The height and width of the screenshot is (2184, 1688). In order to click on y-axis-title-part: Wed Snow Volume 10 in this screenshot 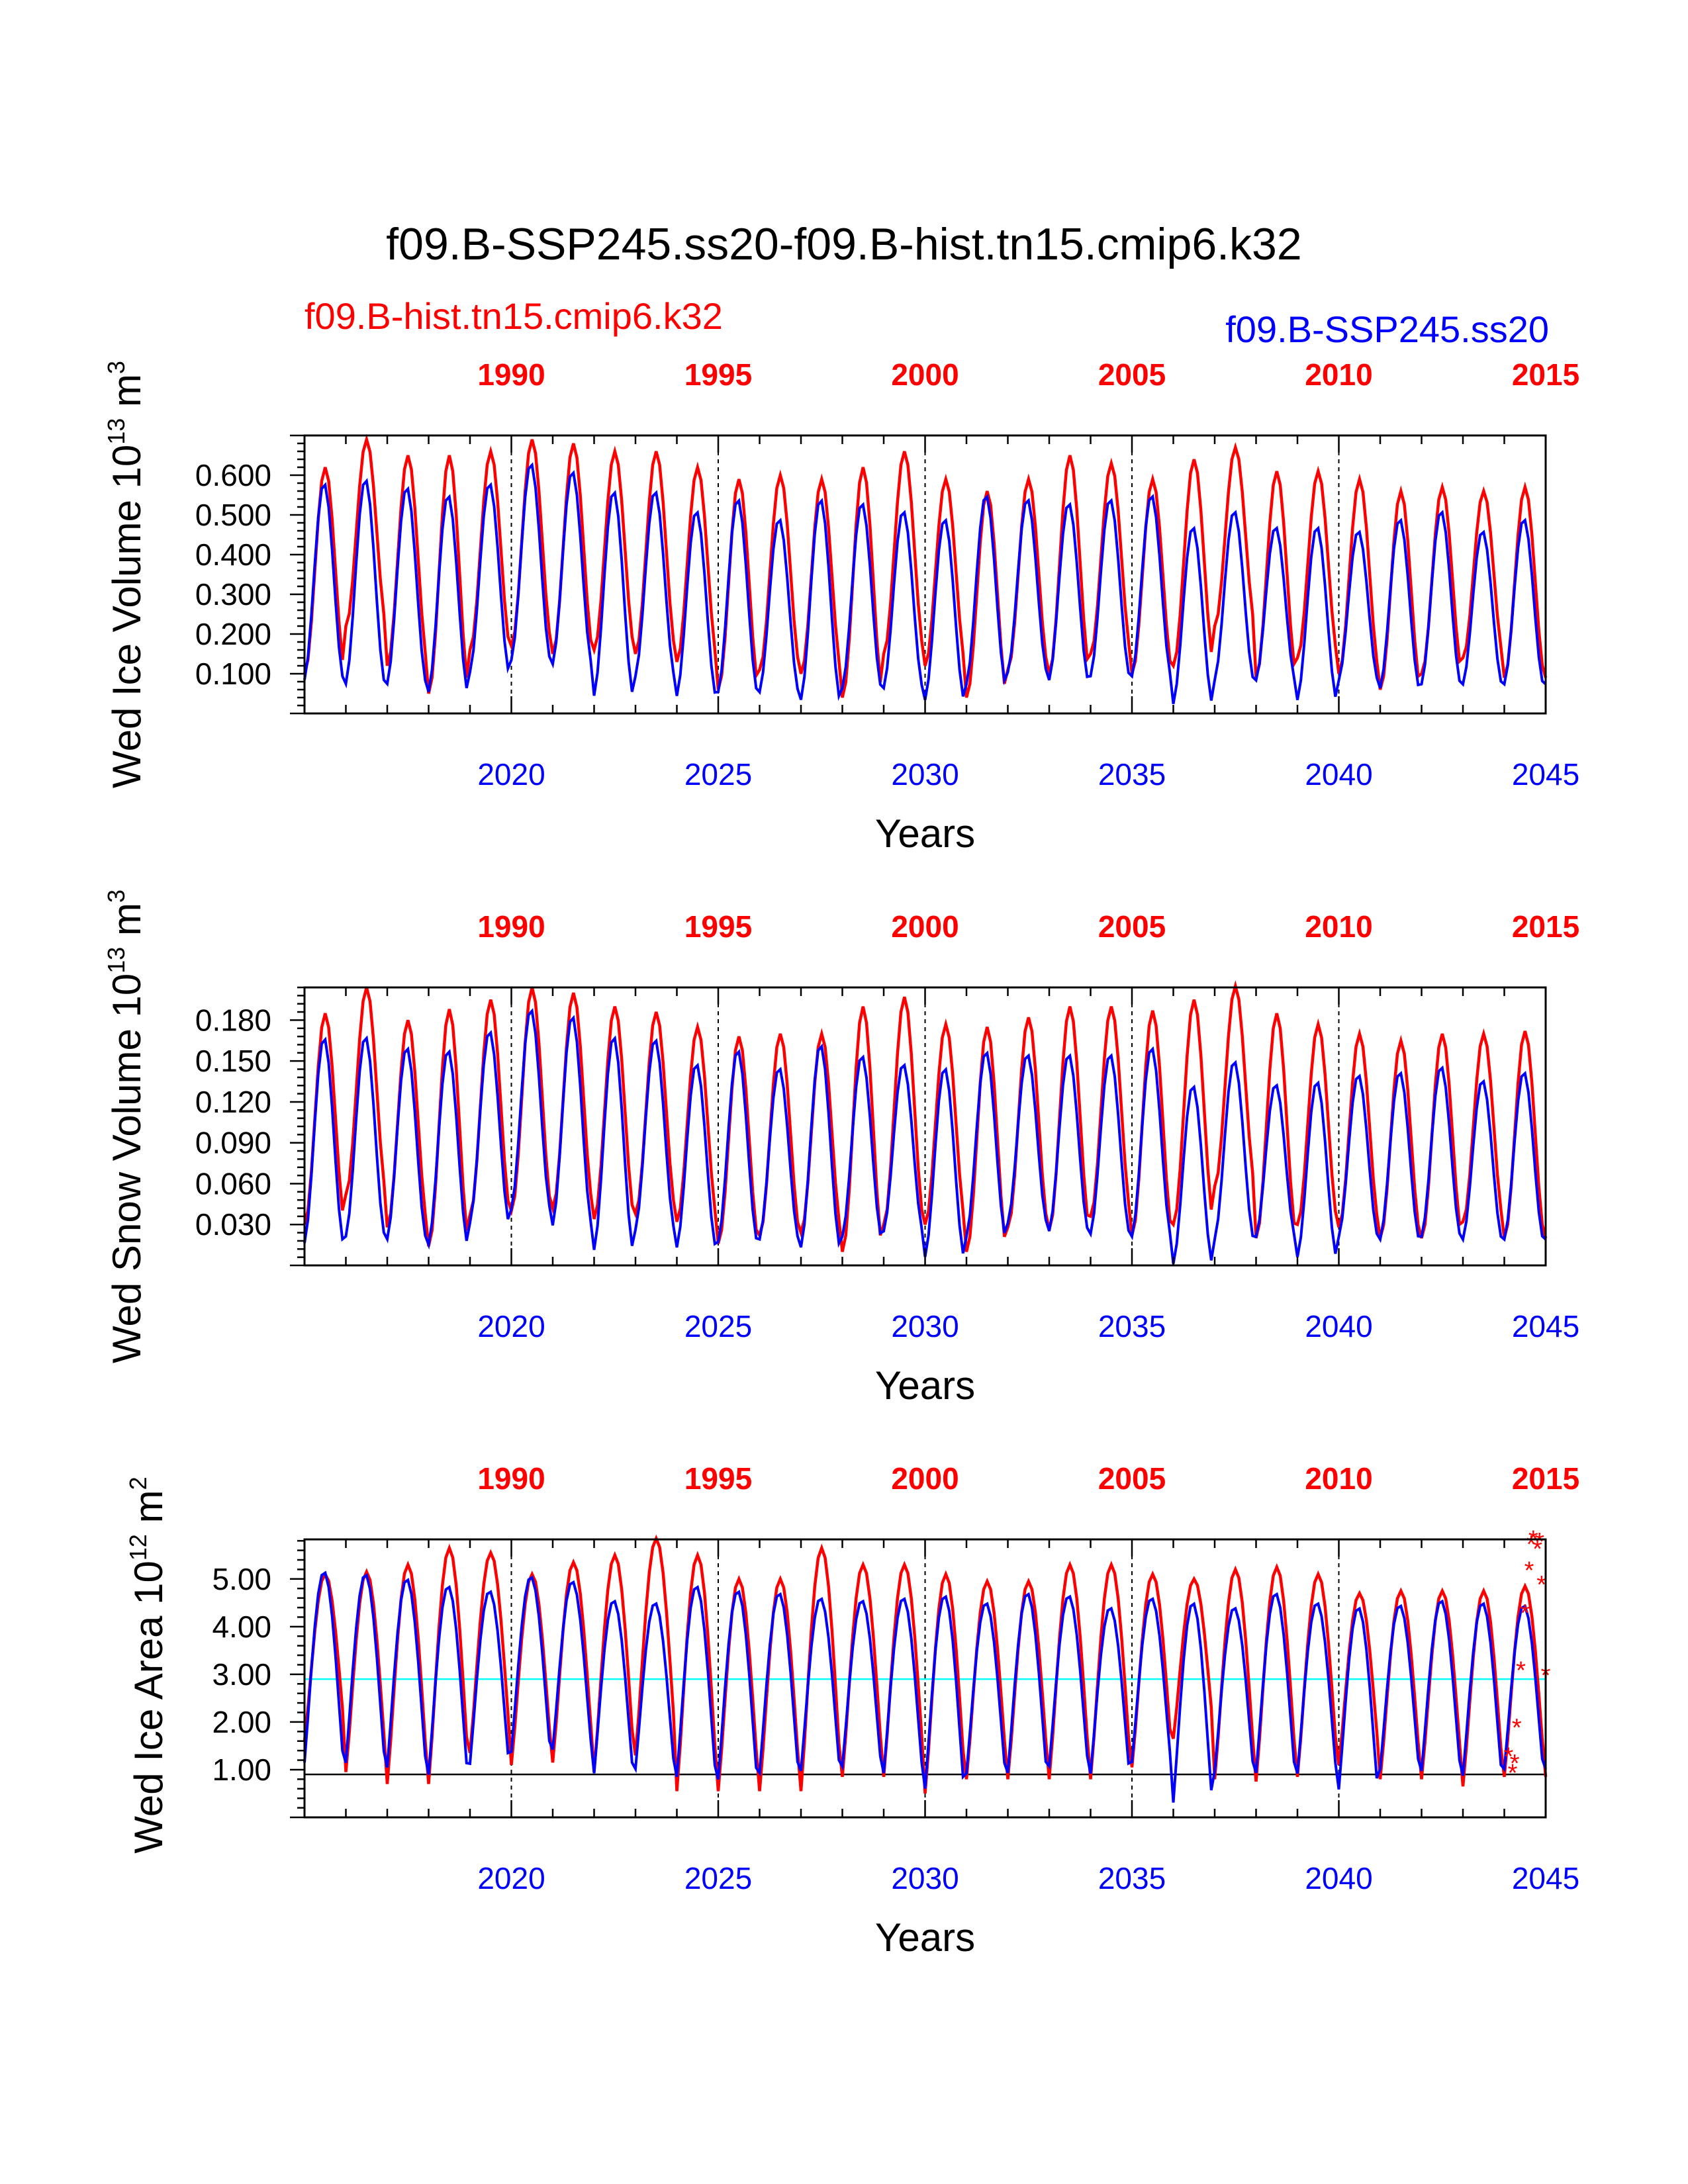, I will do `click(127, 1168)`.